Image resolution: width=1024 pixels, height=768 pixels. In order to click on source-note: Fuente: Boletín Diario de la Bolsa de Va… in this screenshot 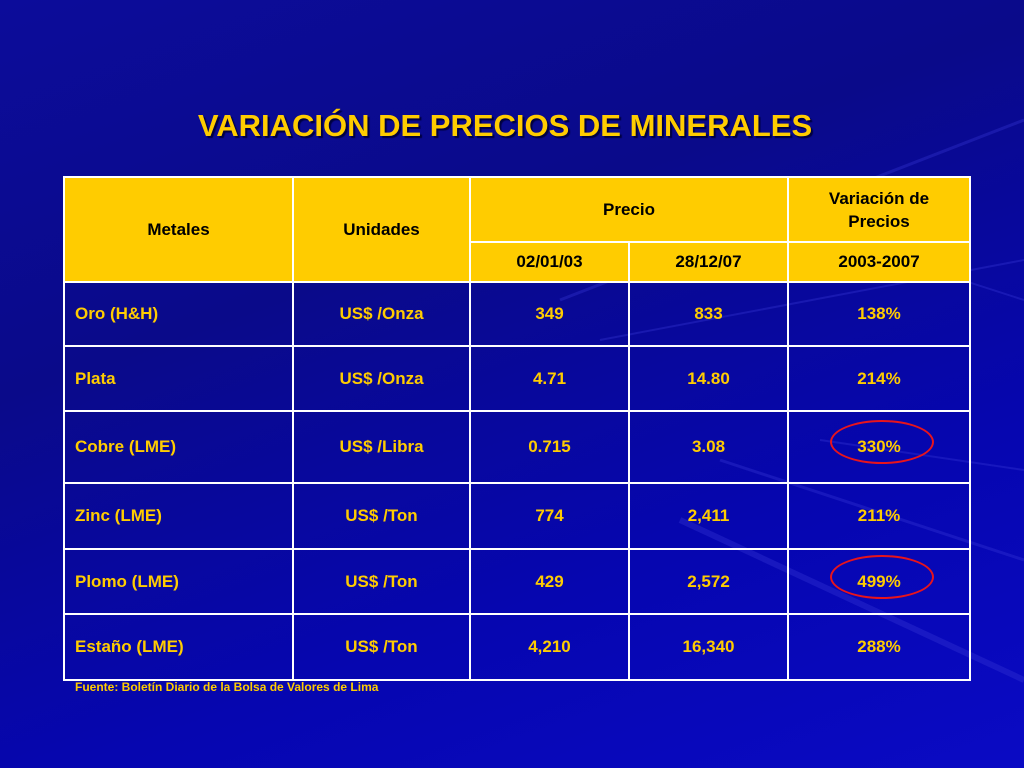, I will do `click(227, 687)`.